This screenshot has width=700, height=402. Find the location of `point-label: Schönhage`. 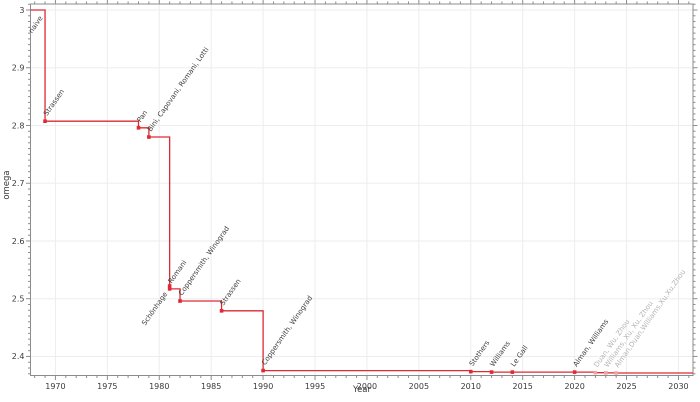

point-label: Schönhage is located at coordinates (154, 309).